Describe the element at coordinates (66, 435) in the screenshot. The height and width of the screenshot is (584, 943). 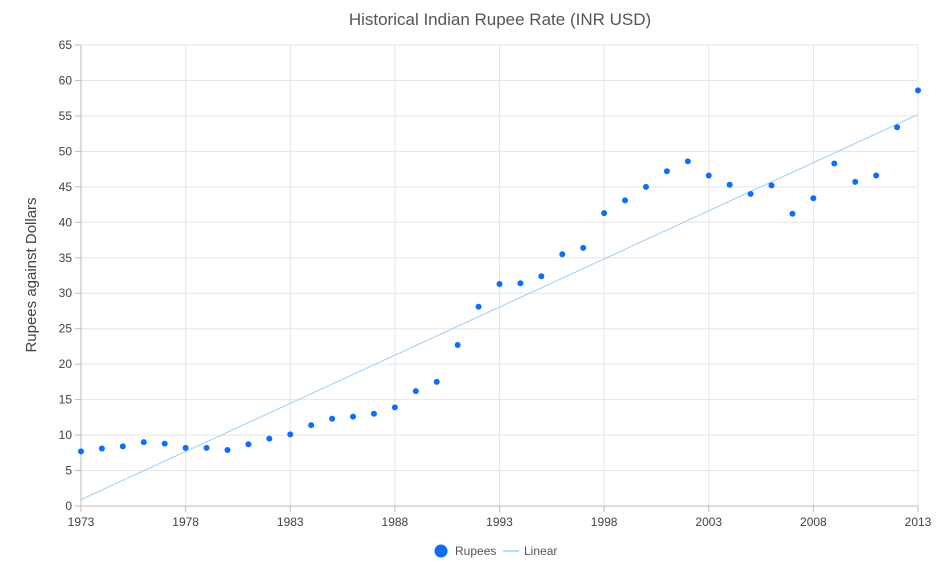
I see `y-tick-label: 10` at that location.